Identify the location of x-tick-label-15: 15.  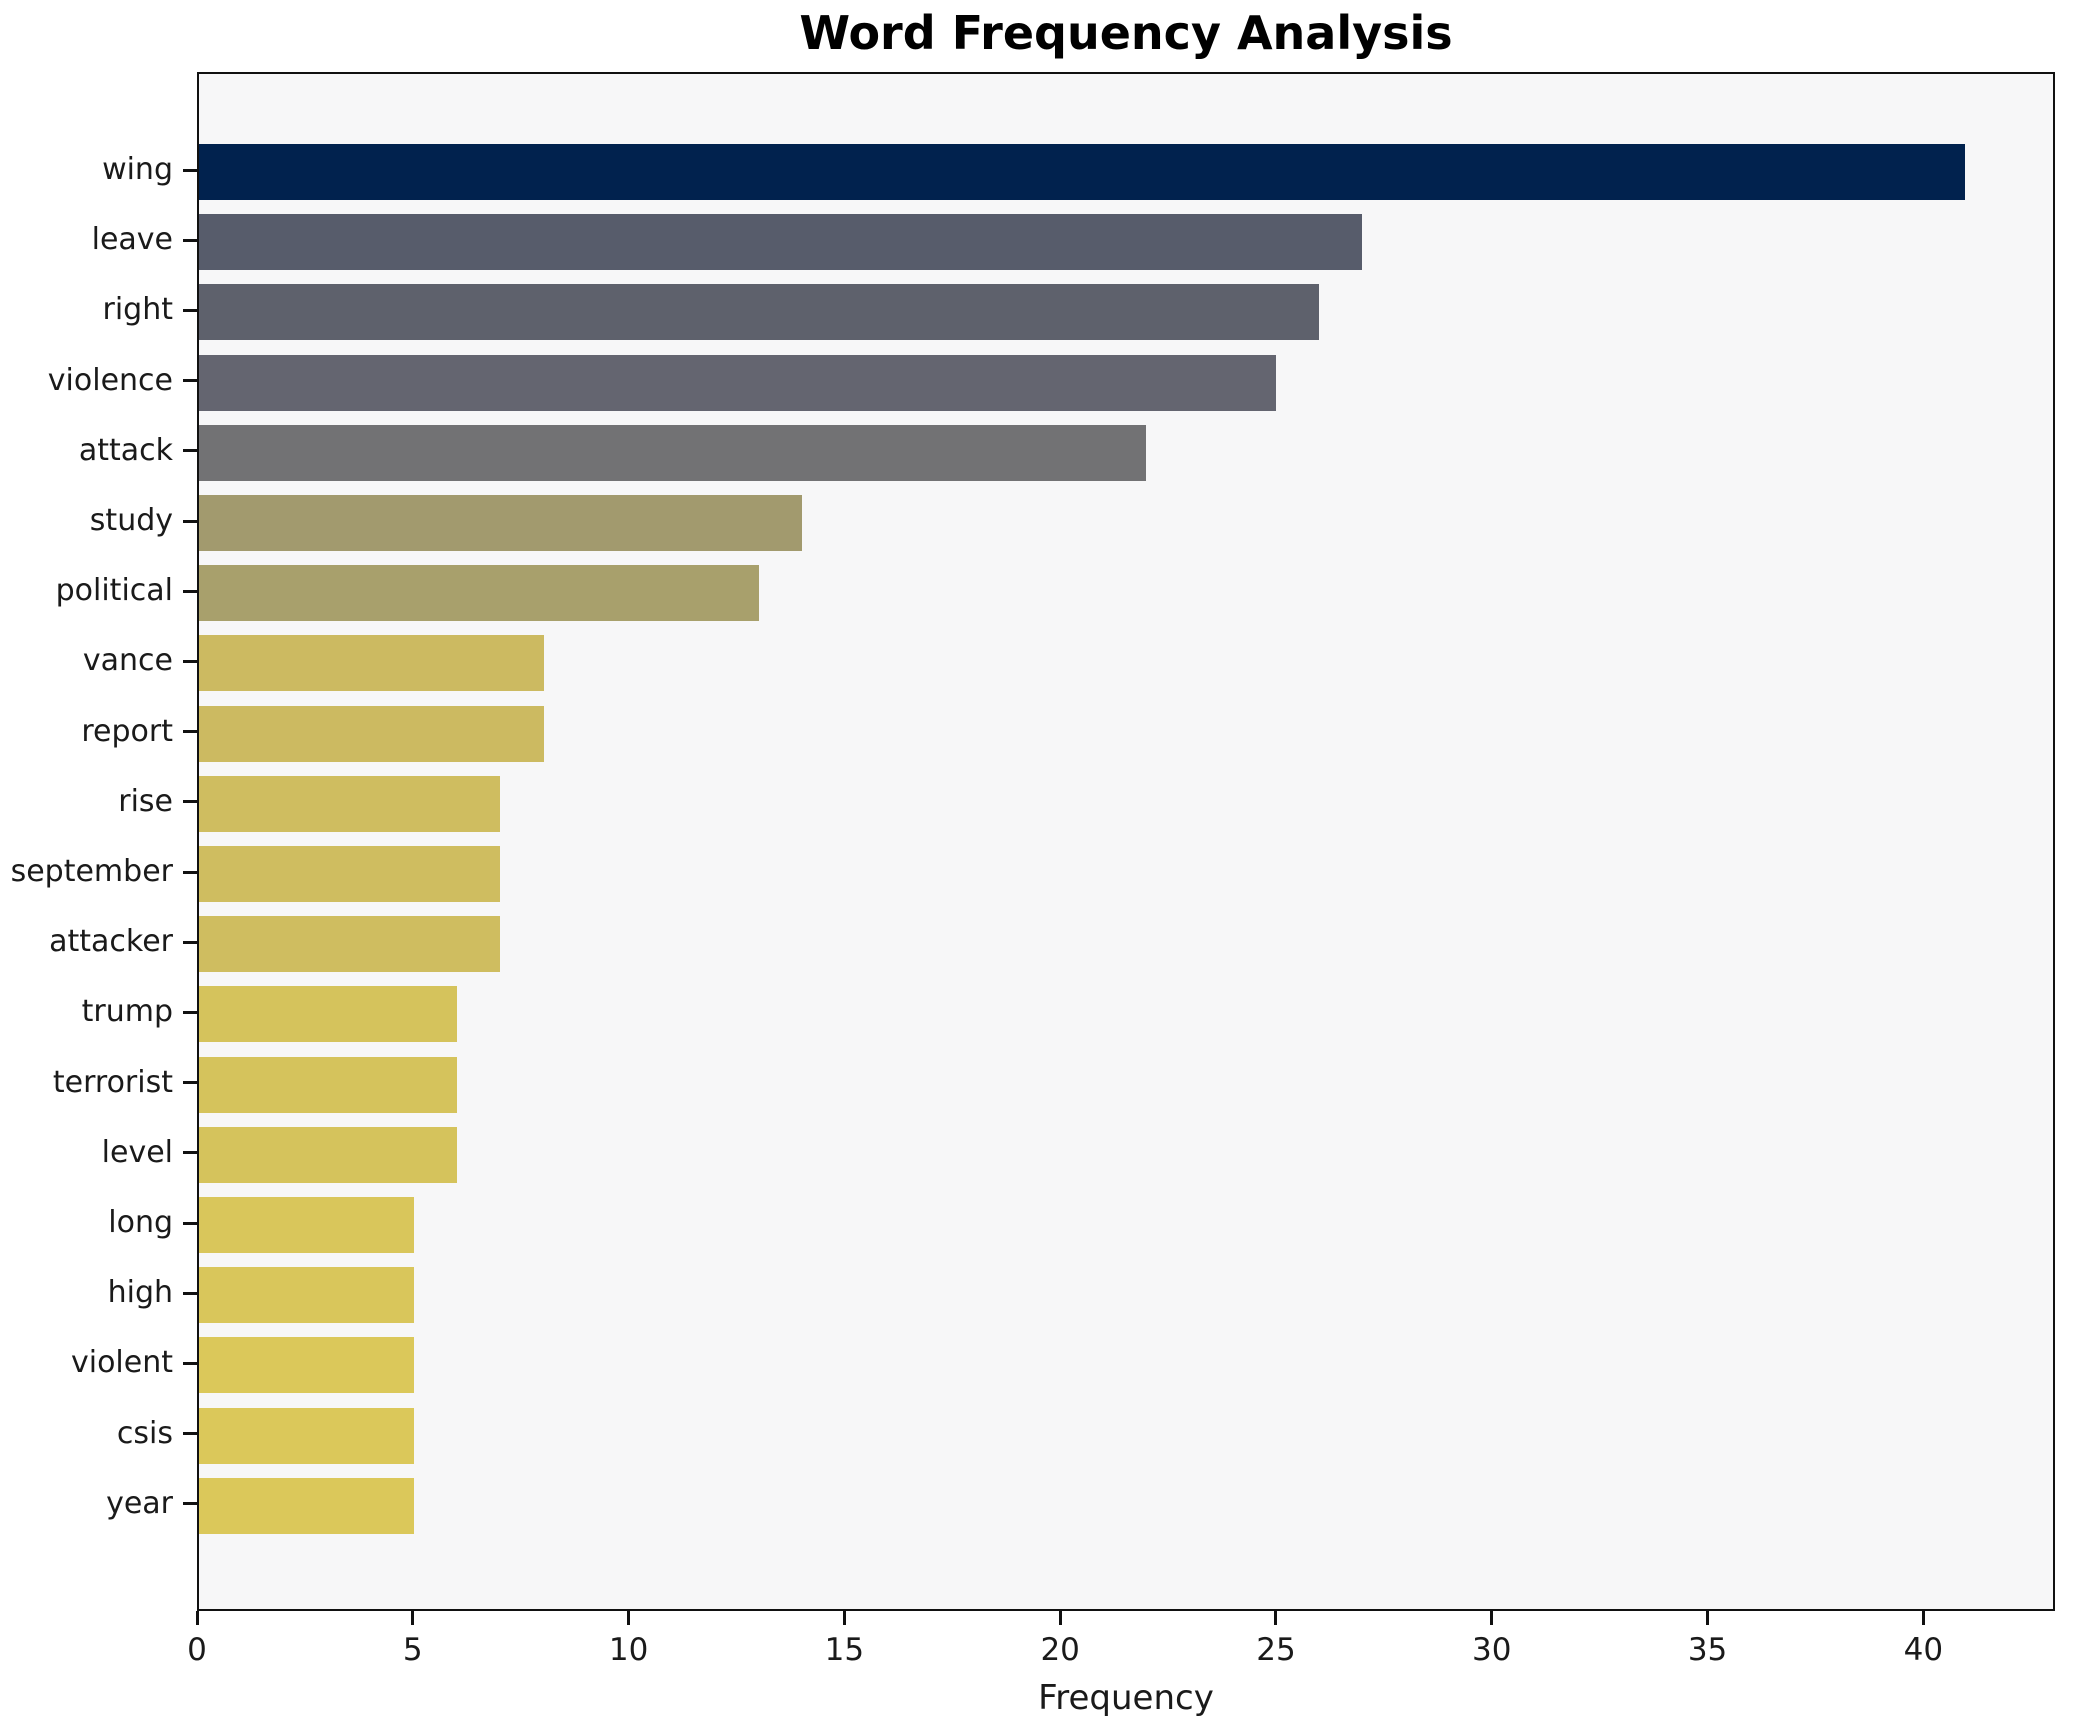
(844, 1650).